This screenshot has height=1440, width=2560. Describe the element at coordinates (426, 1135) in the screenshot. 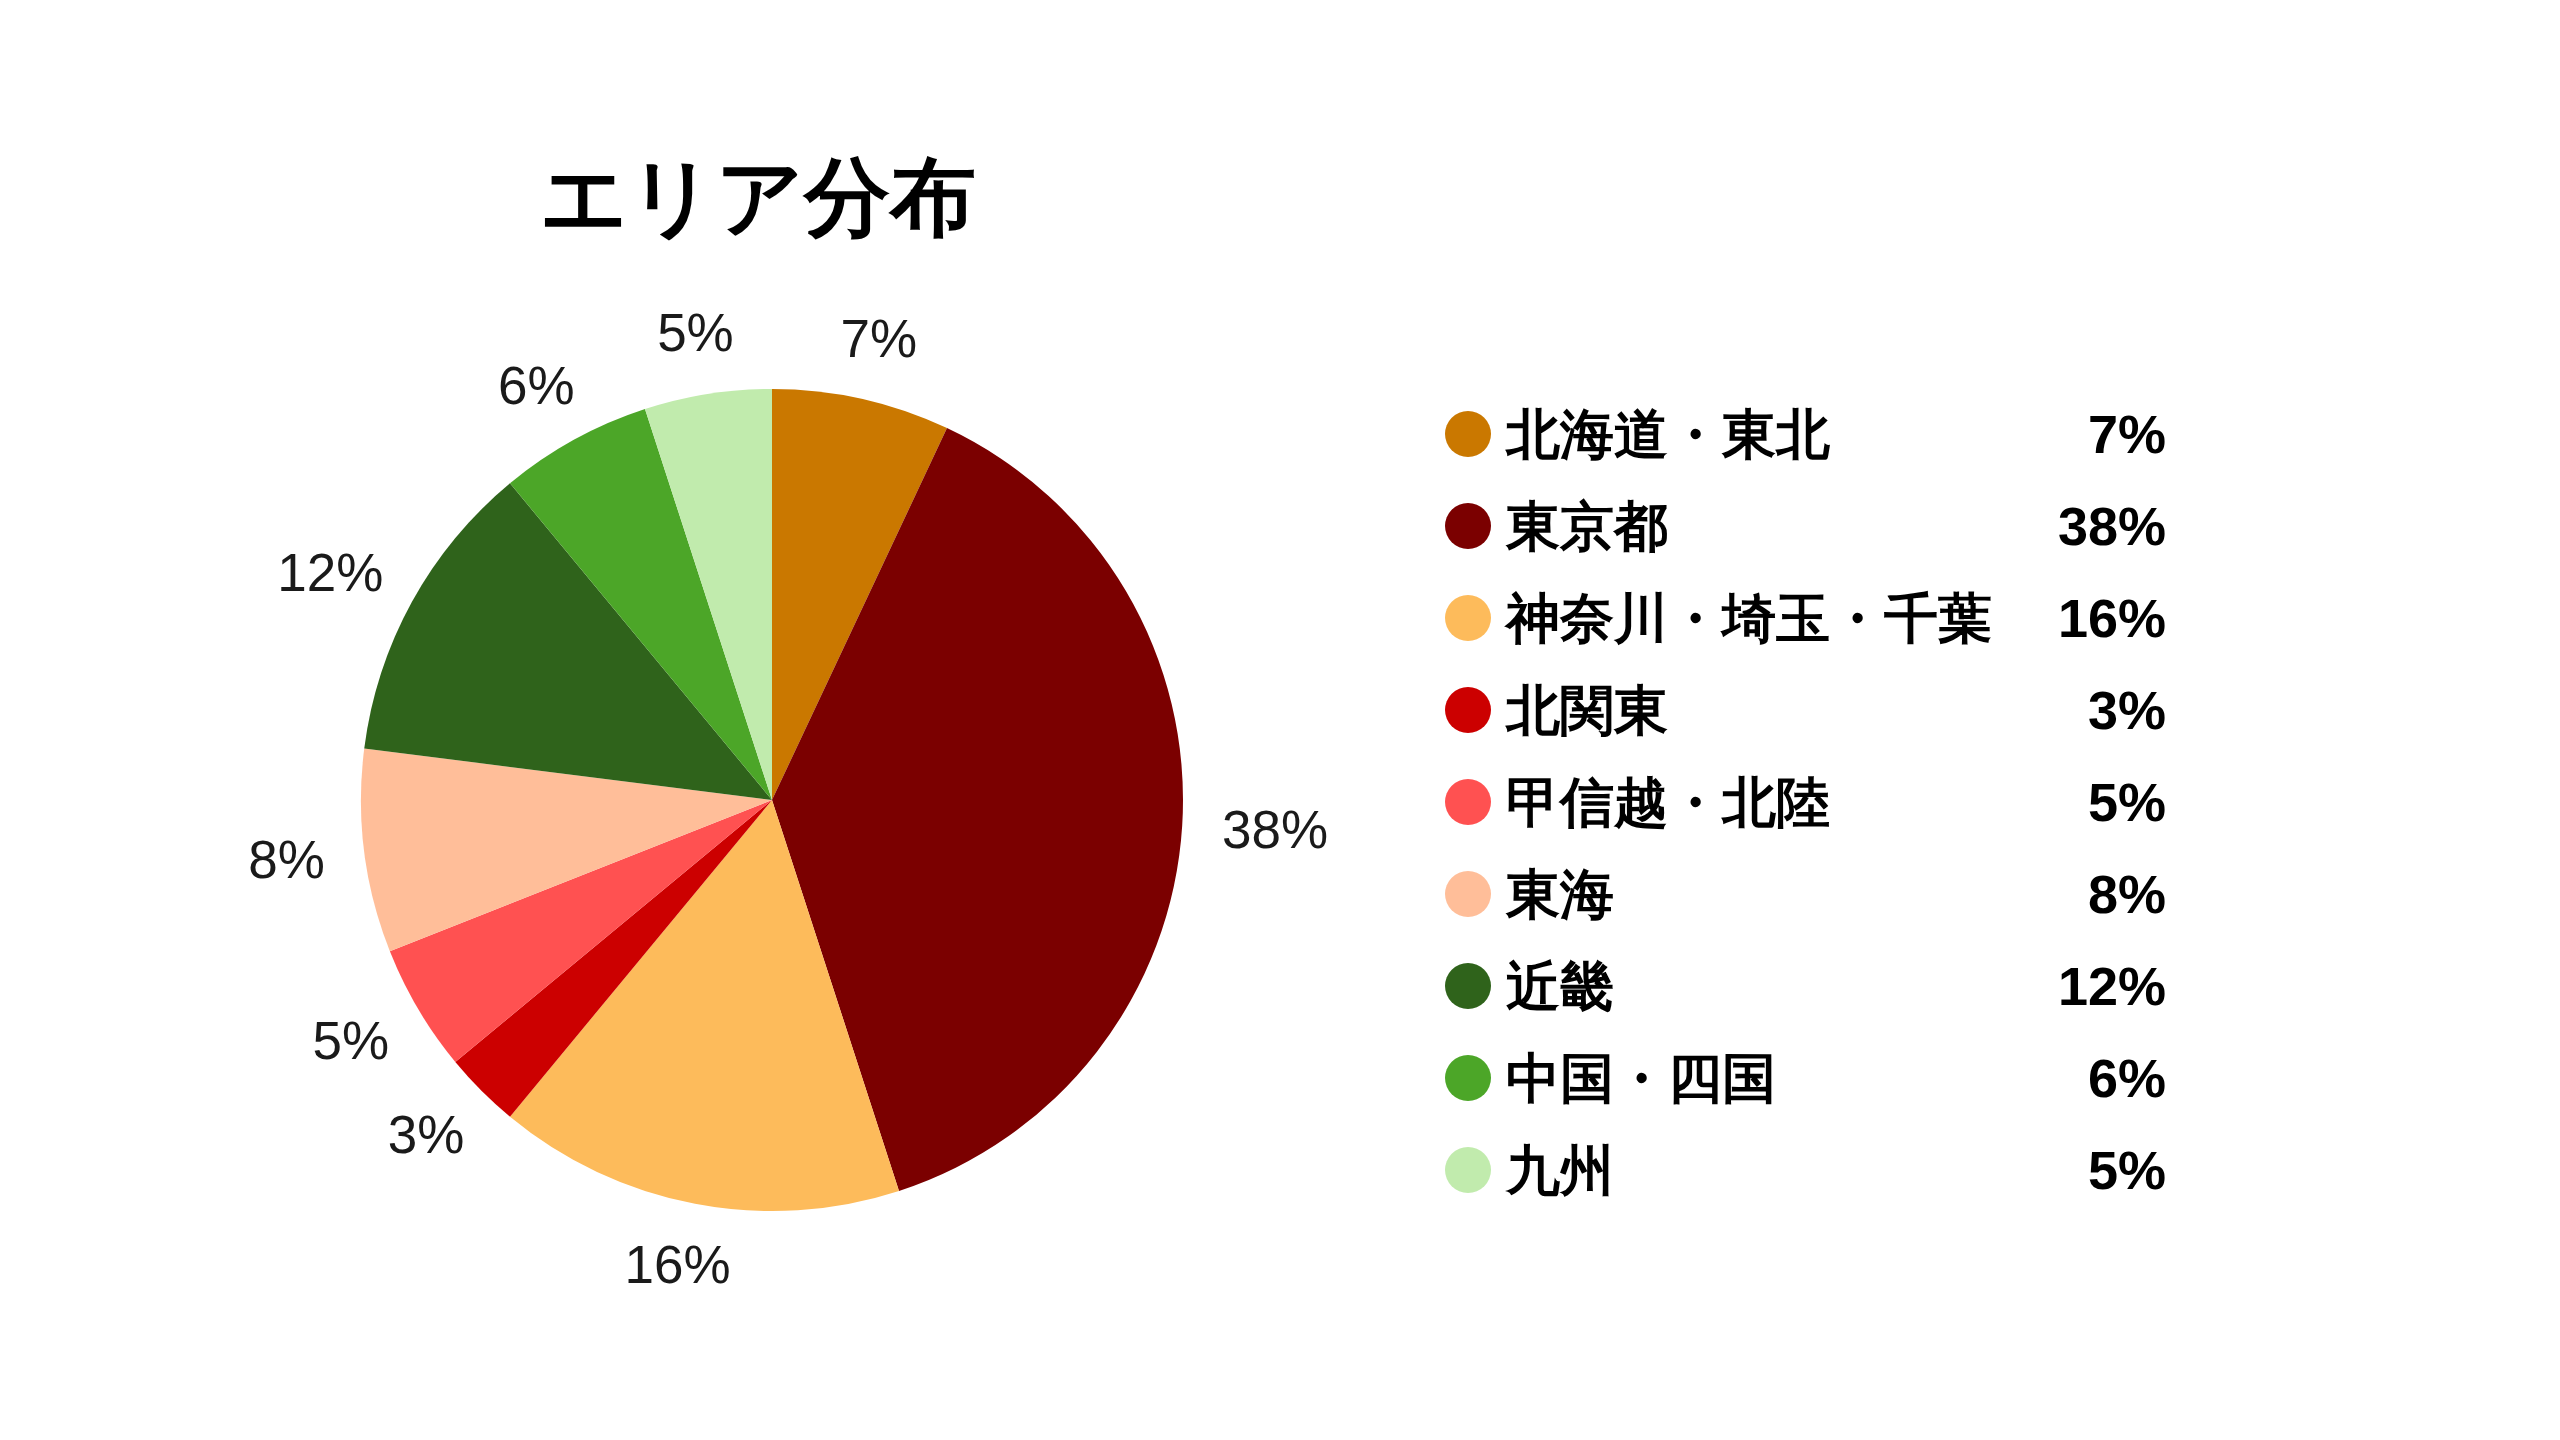

I see `data-label: 3%` at that location.